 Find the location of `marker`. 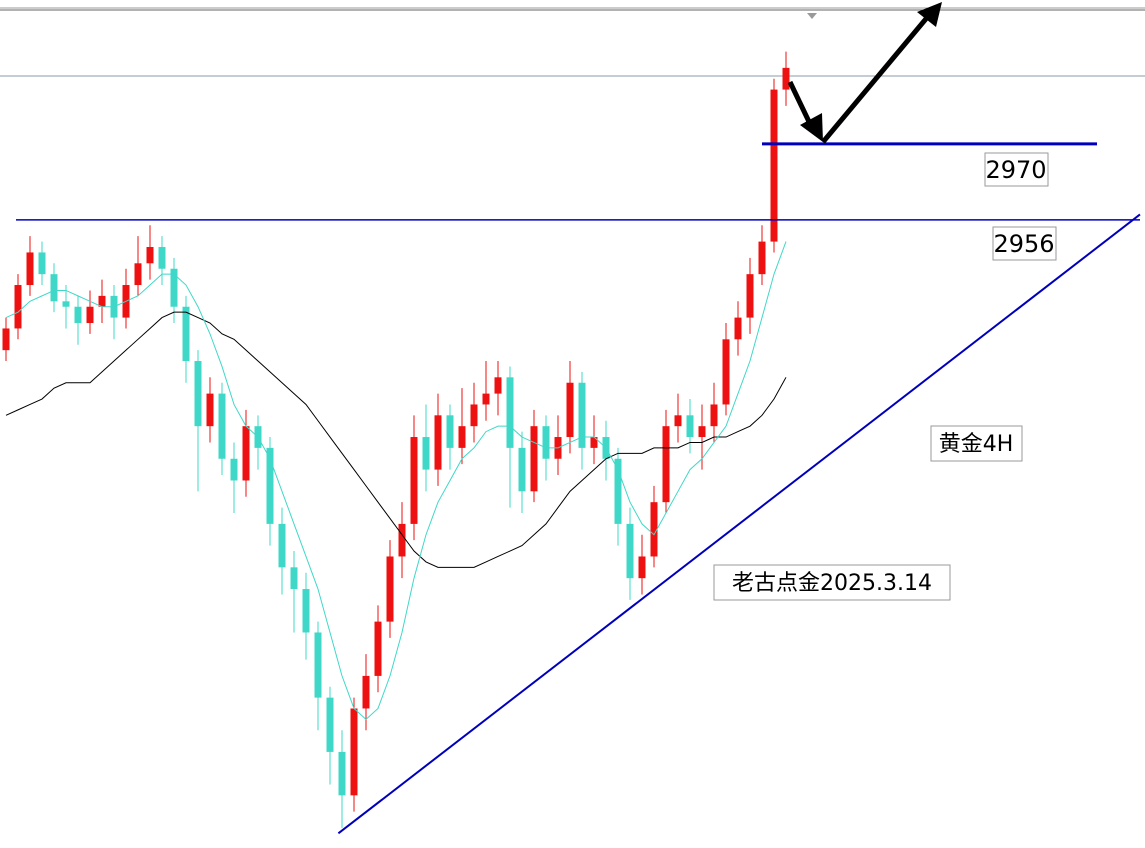

marker is located at coordinates (812, 16).